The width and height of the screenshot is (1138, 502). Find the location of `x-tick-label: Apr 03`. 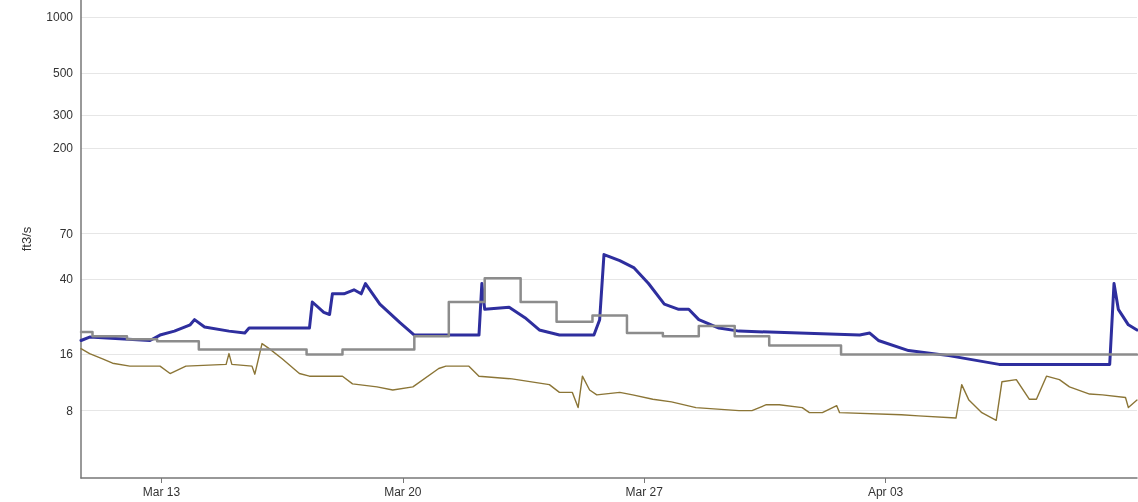

x-tick-label: Apr 03 is located at coordinates (885, 492).